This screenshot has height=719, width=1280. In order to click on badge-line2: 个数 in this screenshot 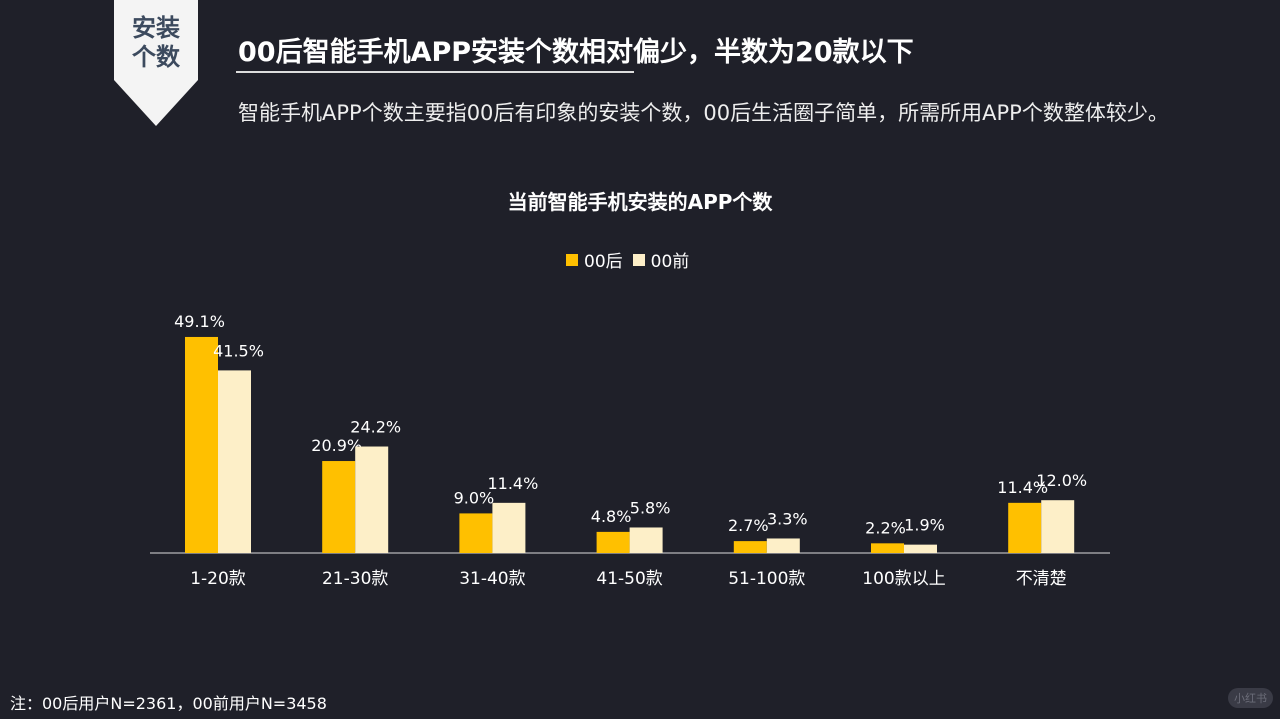, I will do `click(156, 57)`.